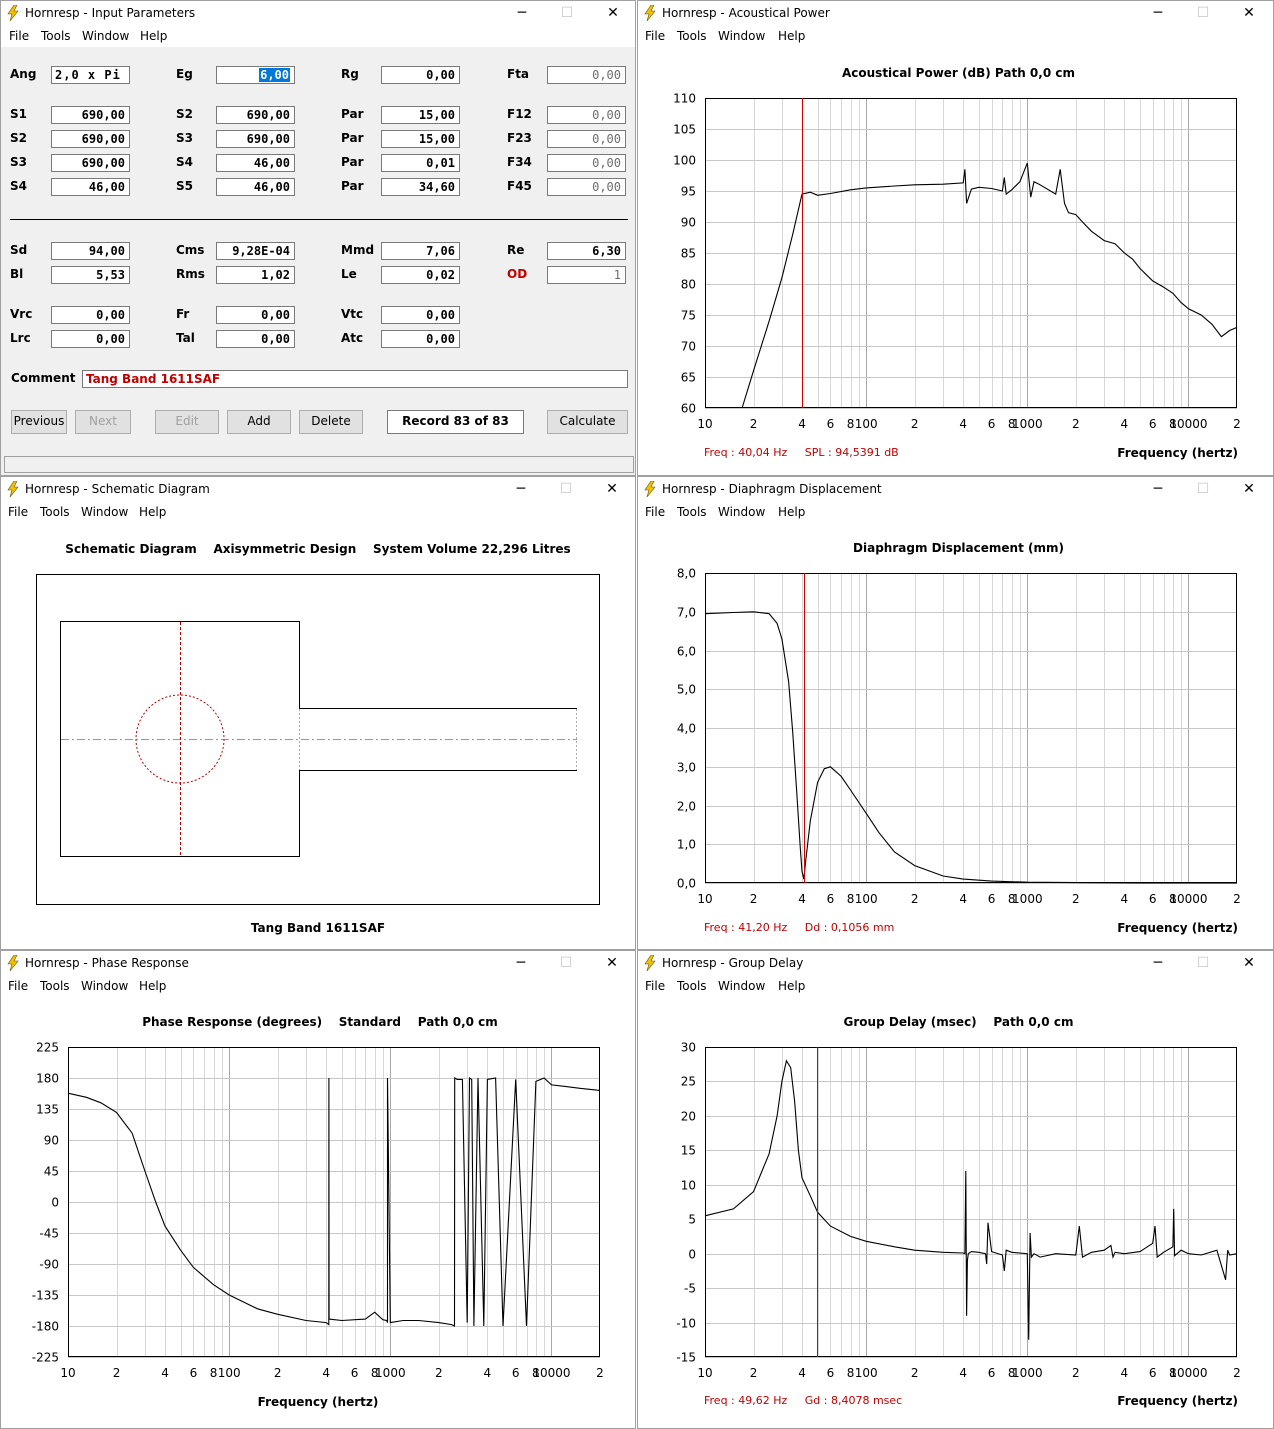  Describe the element at coordinates (255, 275) in the screenshot. I see `param-field-rms: 1,02` at that location.